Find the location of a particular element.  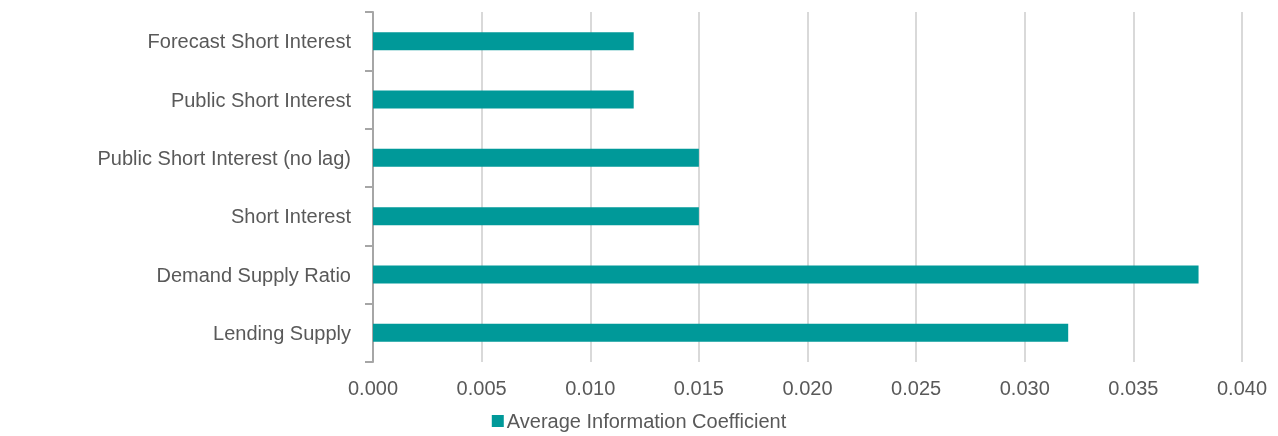

x-tick-label: 0.020 is located at coordinates (807, 388).